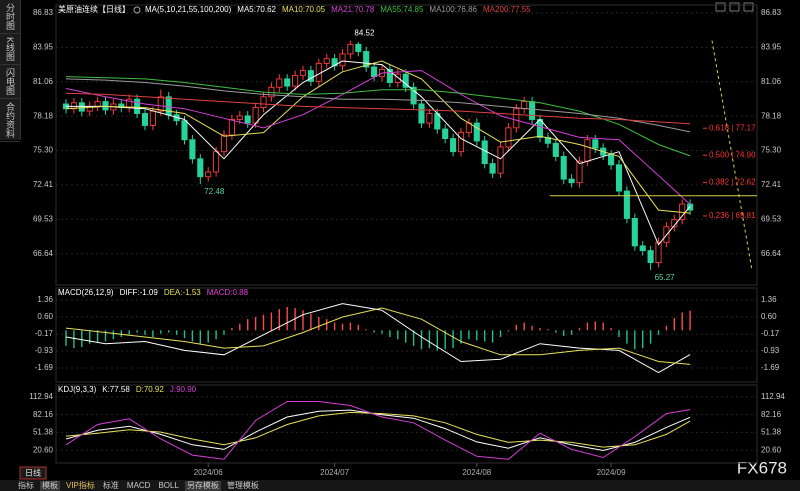 The width and height of the screenshot is (800, 491). I want to click on y-tick-label: 78.18, so click(43, 115).